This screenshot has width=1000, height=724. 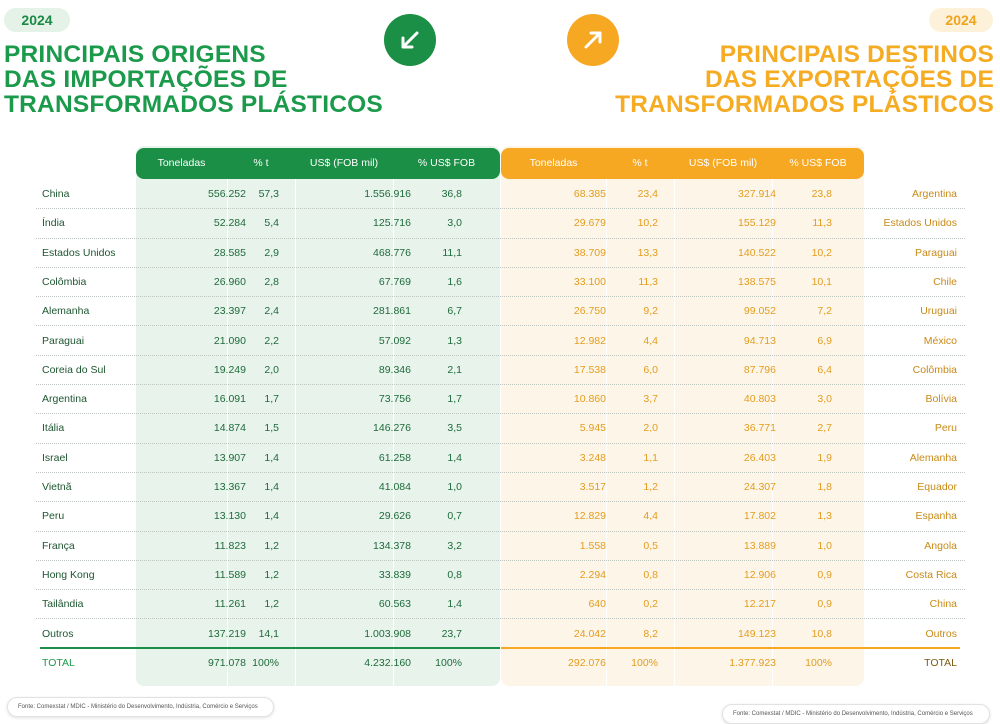 I want to click on imports-pct-usd: 3,5, so click(x=454, y=428).